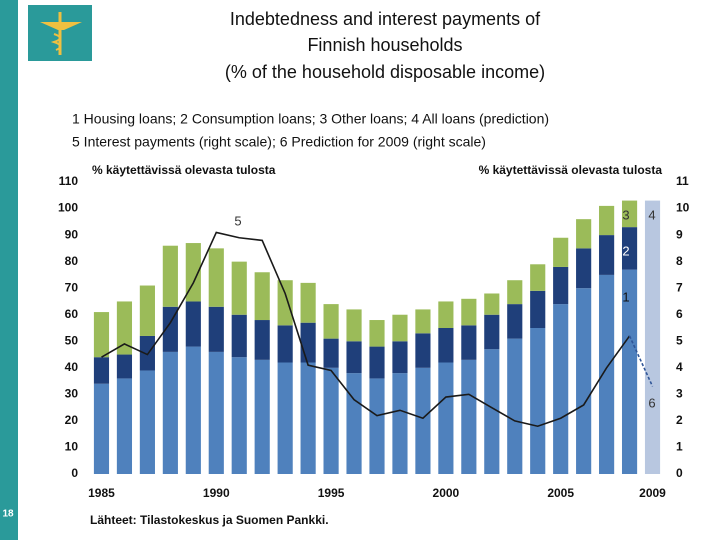  Describe the element at coordinates (60, 33) in the screenshot. I see `logo` at that location.